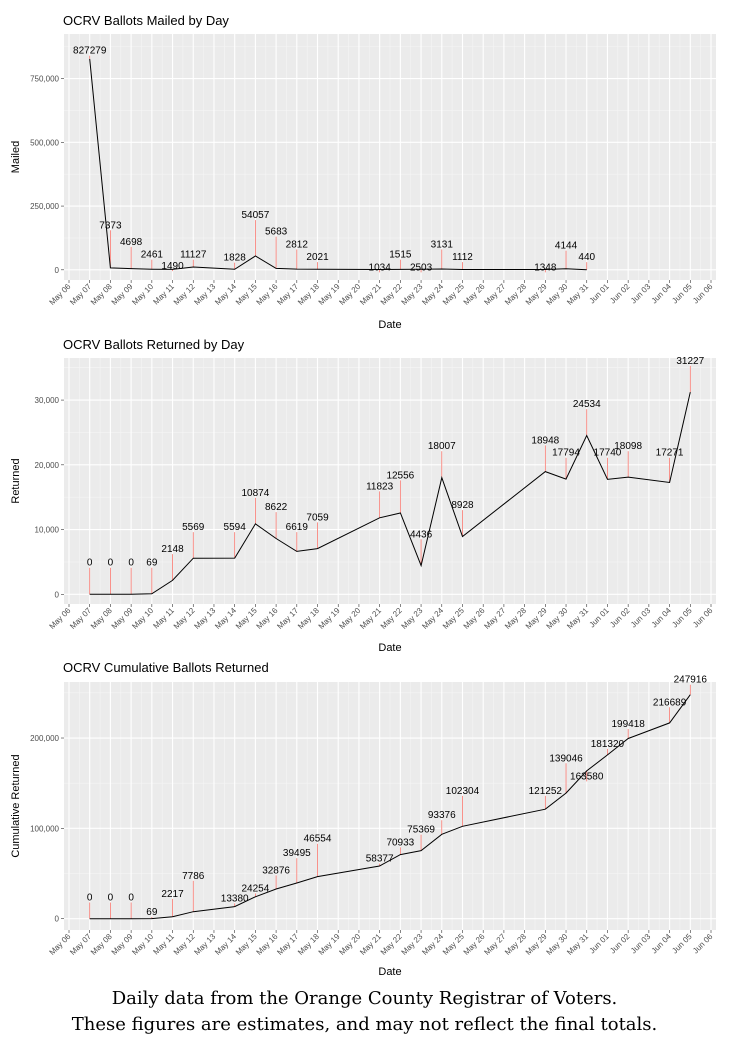 This screenshot has height=1045, width=729. Describe the element at coordinates (515, 294) in the screenshot. I see `x-tick-label: May 28` at that location.